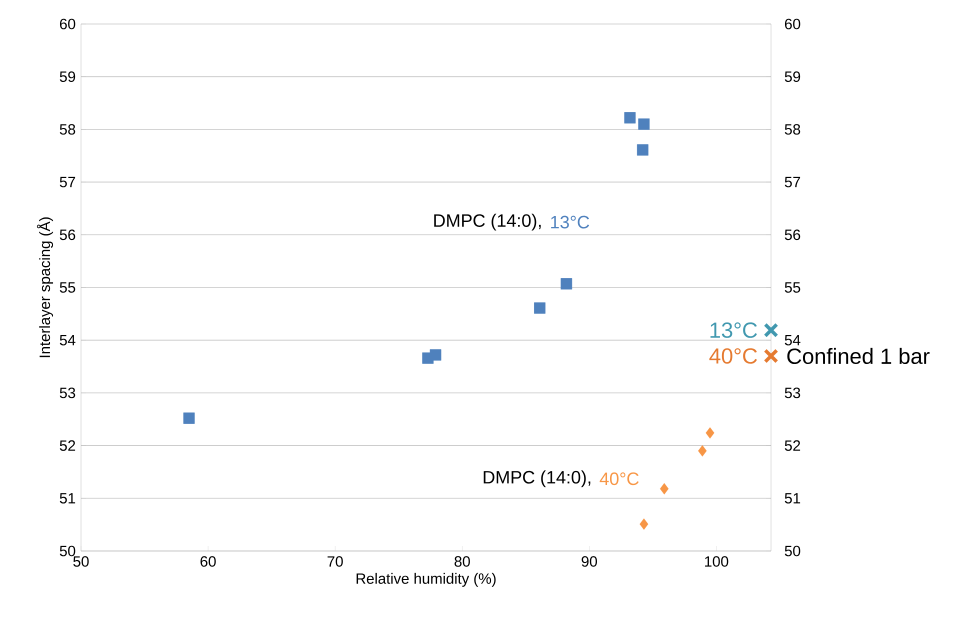 The height and width of the screenshot is (617, 963). What do you see at coordinates (792, 76) in the screenshot?
I see `y2-tick-label: 59` at bounding box center [792, 76].